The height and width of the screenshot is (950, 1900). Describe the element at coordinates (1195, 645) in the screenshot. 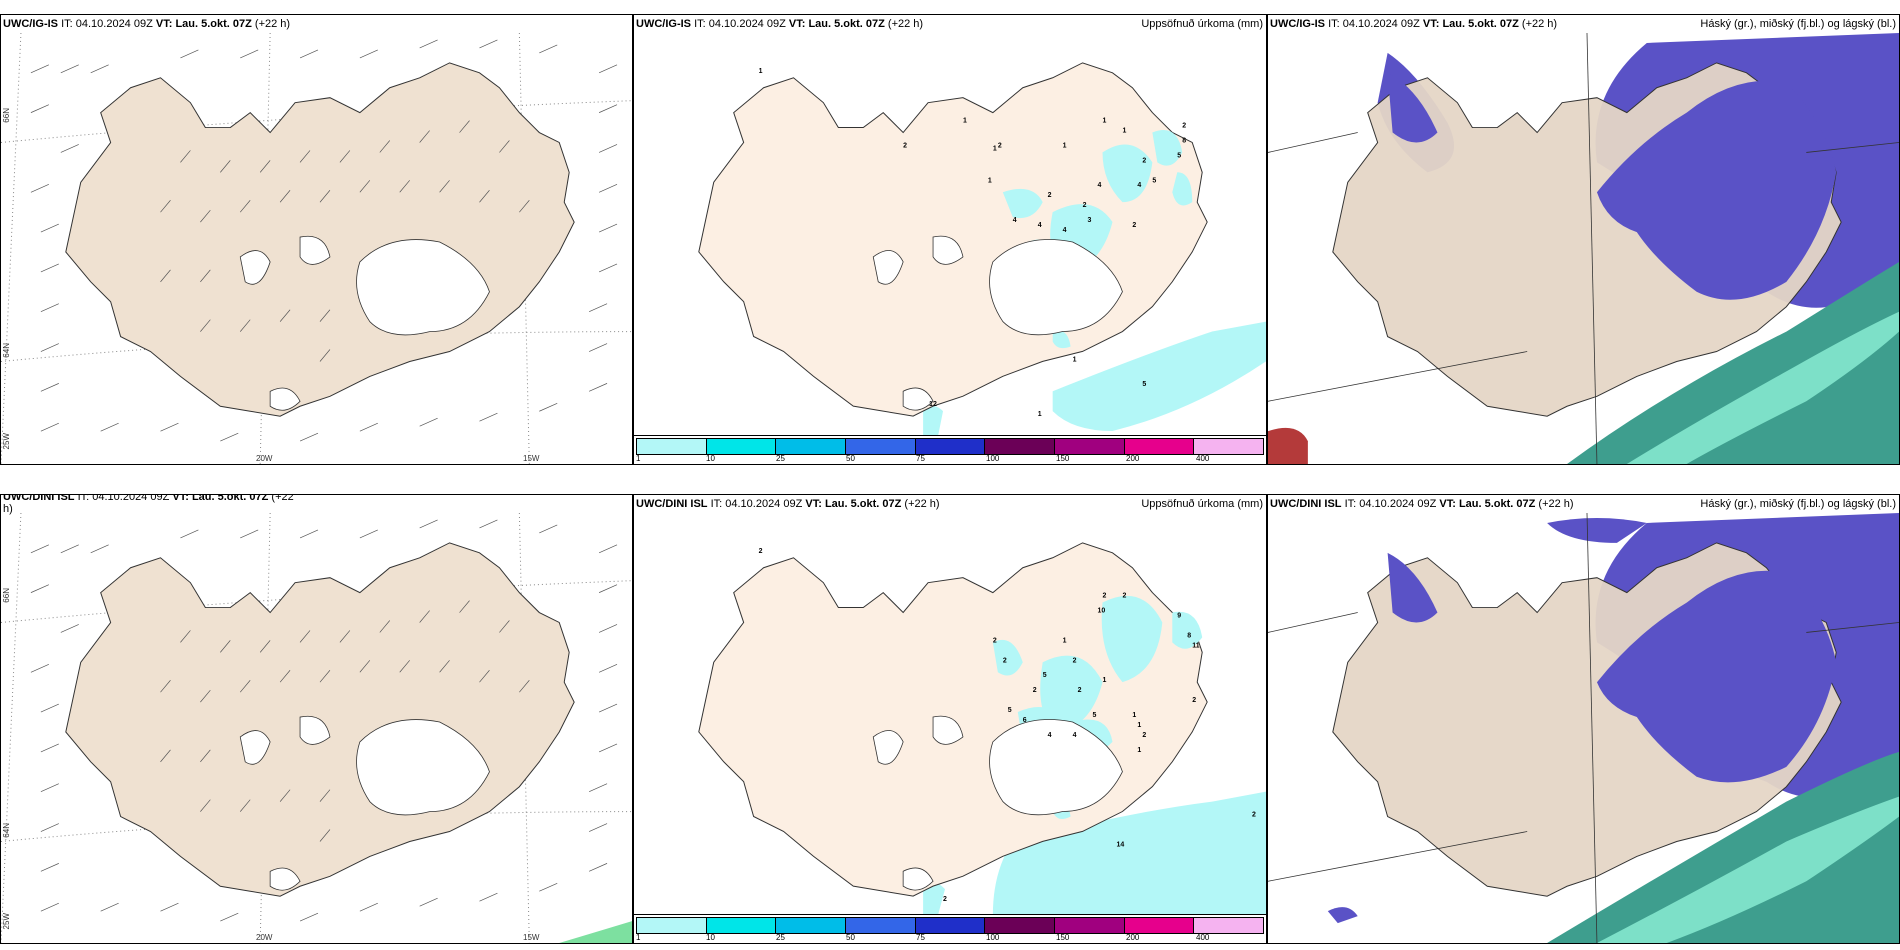

I see `precip-value-label: 11` at that location.